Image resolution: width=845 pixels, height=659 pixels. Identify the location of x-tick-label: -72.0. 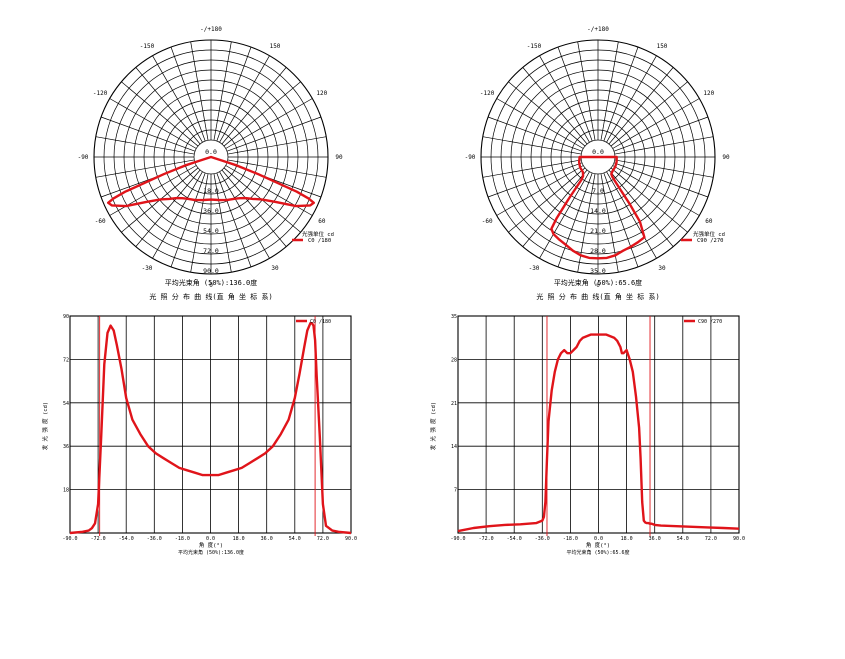
(486, 539).